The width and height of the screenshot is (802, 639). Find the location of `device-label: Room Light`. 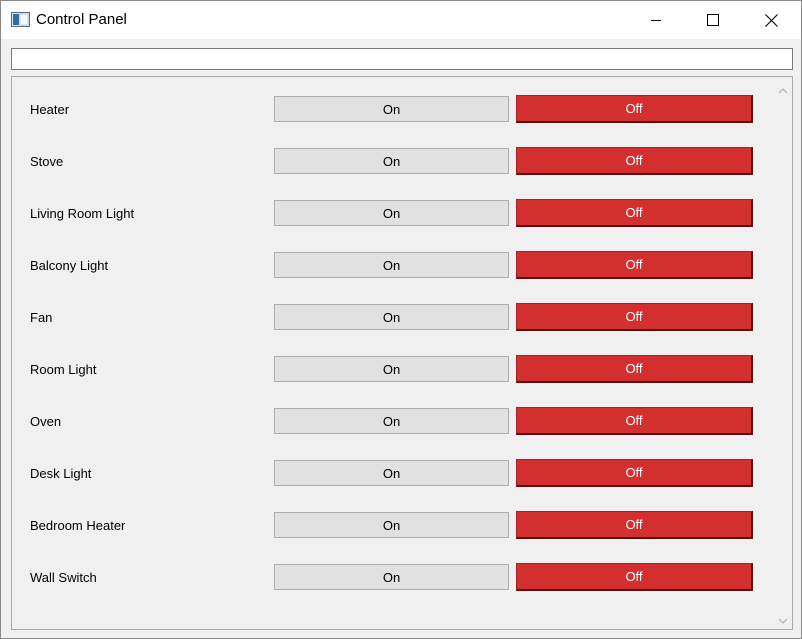

device-label: Room Light is located at coordinates (63, 369).